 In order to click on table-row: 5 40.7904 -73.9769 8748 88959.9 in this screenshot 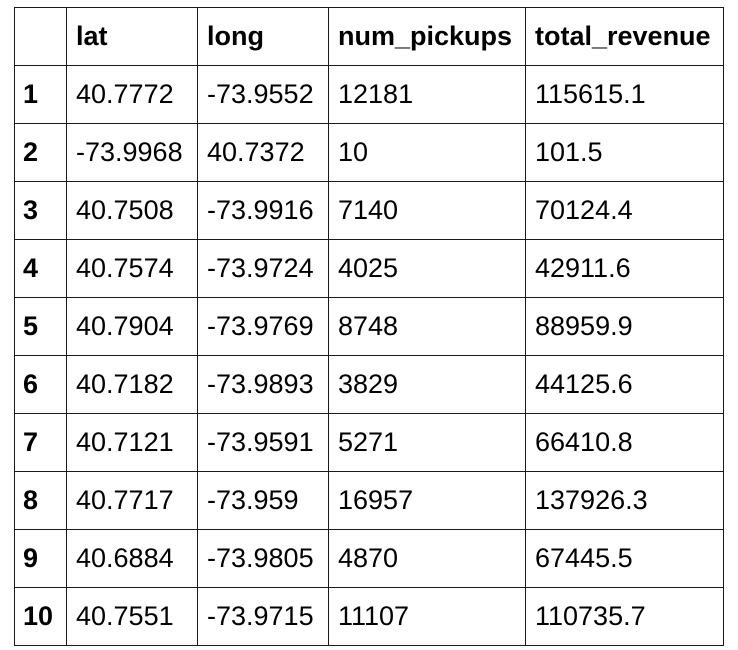, I will do `click(369, 326)`.